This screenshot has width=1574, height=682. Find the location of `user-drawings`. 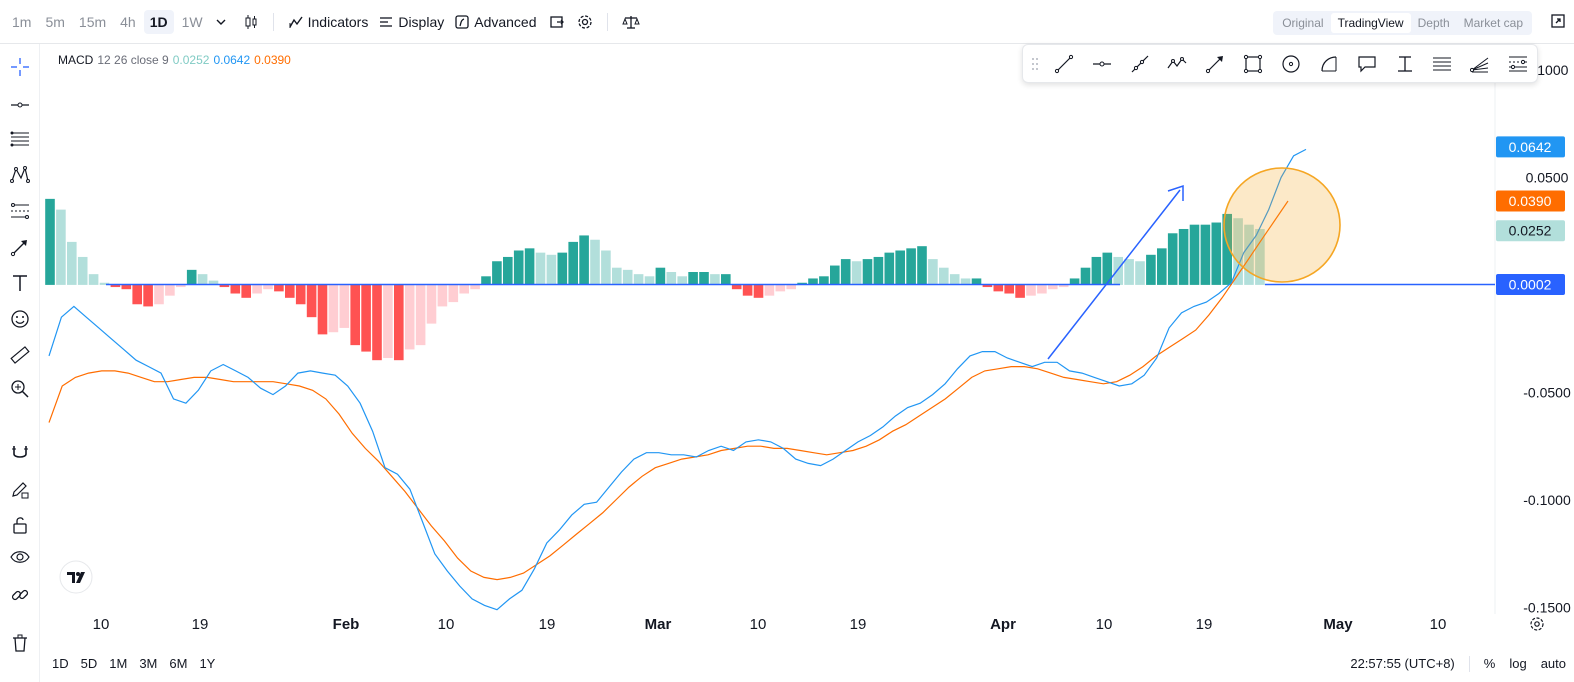

user-drawings is located at coordinates (1194, 263).